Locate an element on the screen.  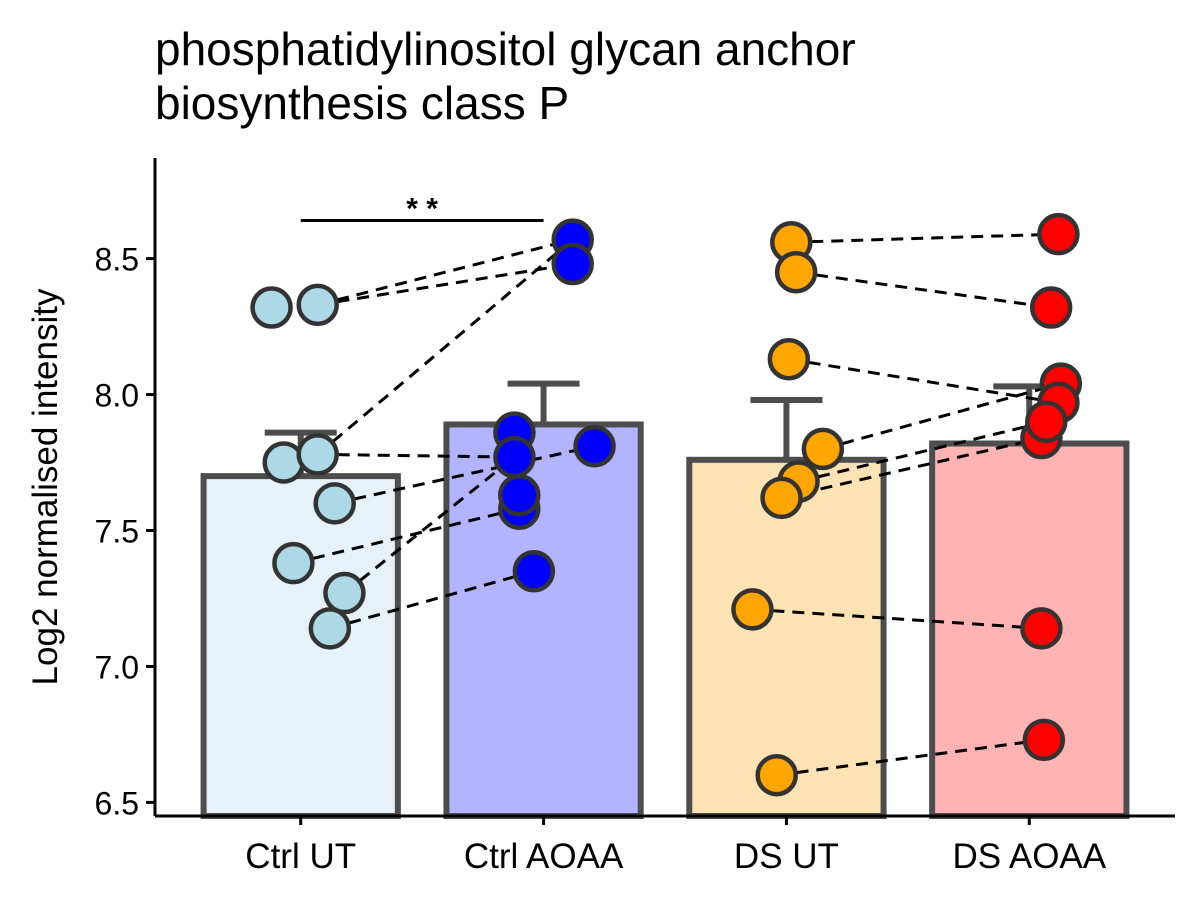
x-tick-label-0: Ctrl UT is located at coordinates (300, 856).